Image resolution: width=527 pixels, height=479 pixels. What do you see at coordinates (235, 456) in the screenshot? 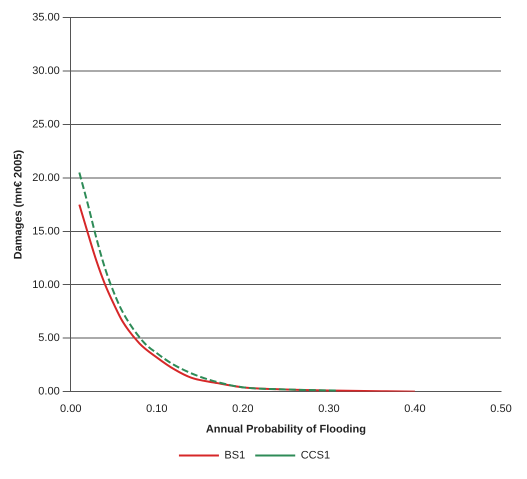
I see `legend-label: BS1` at bounding box center [235, 456].